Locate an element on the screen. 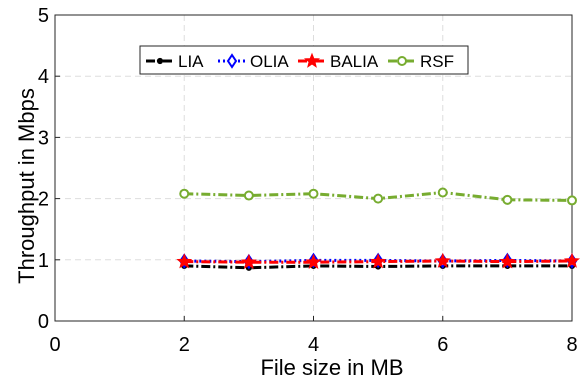 This screenshot has width=582, height=384. series-rsf is located at coordinates (378, 196).